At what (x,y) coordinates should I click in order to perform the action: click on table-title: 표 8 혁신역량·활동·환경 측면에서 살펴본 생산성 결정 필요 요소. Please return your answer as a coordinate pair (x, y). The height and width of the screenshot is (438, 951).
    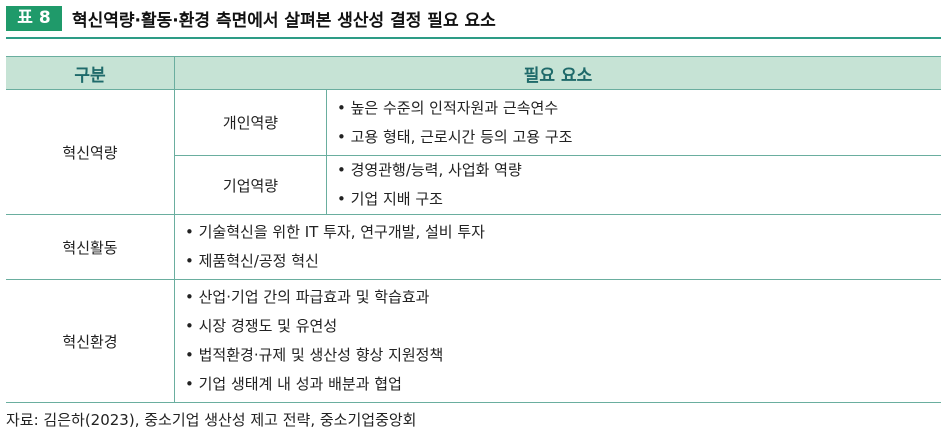
    Looking at the image, I should click on (251, 18).